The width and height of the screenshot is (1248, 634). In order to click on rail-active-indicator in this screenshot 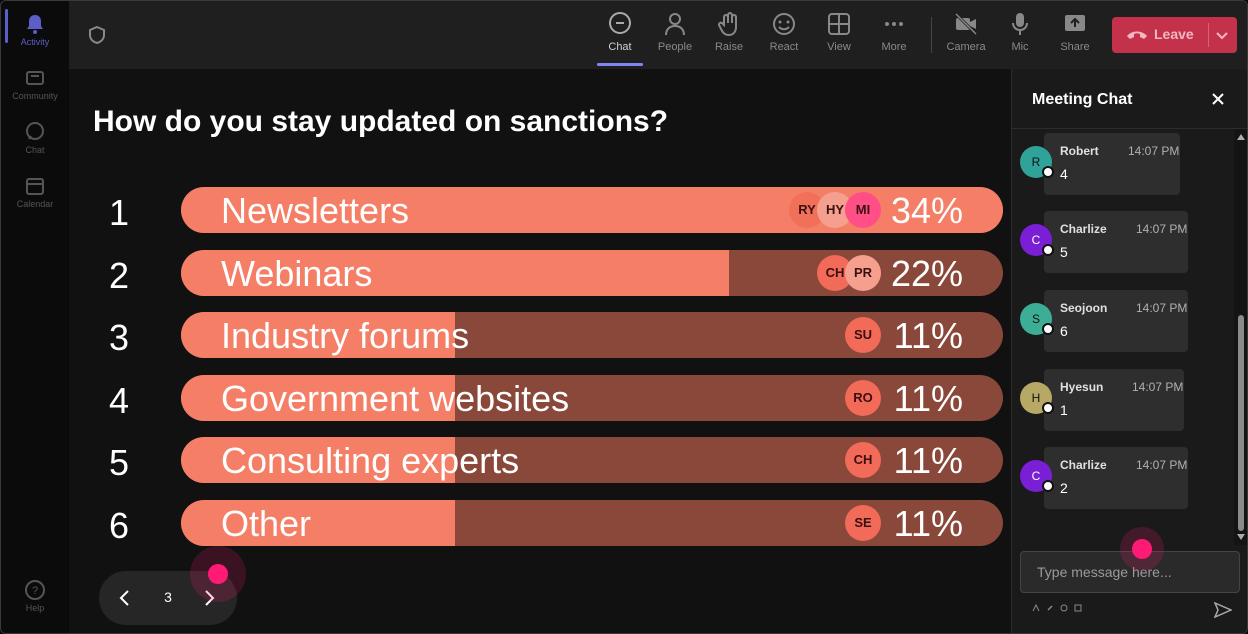, I will do `click(6, 26)`.